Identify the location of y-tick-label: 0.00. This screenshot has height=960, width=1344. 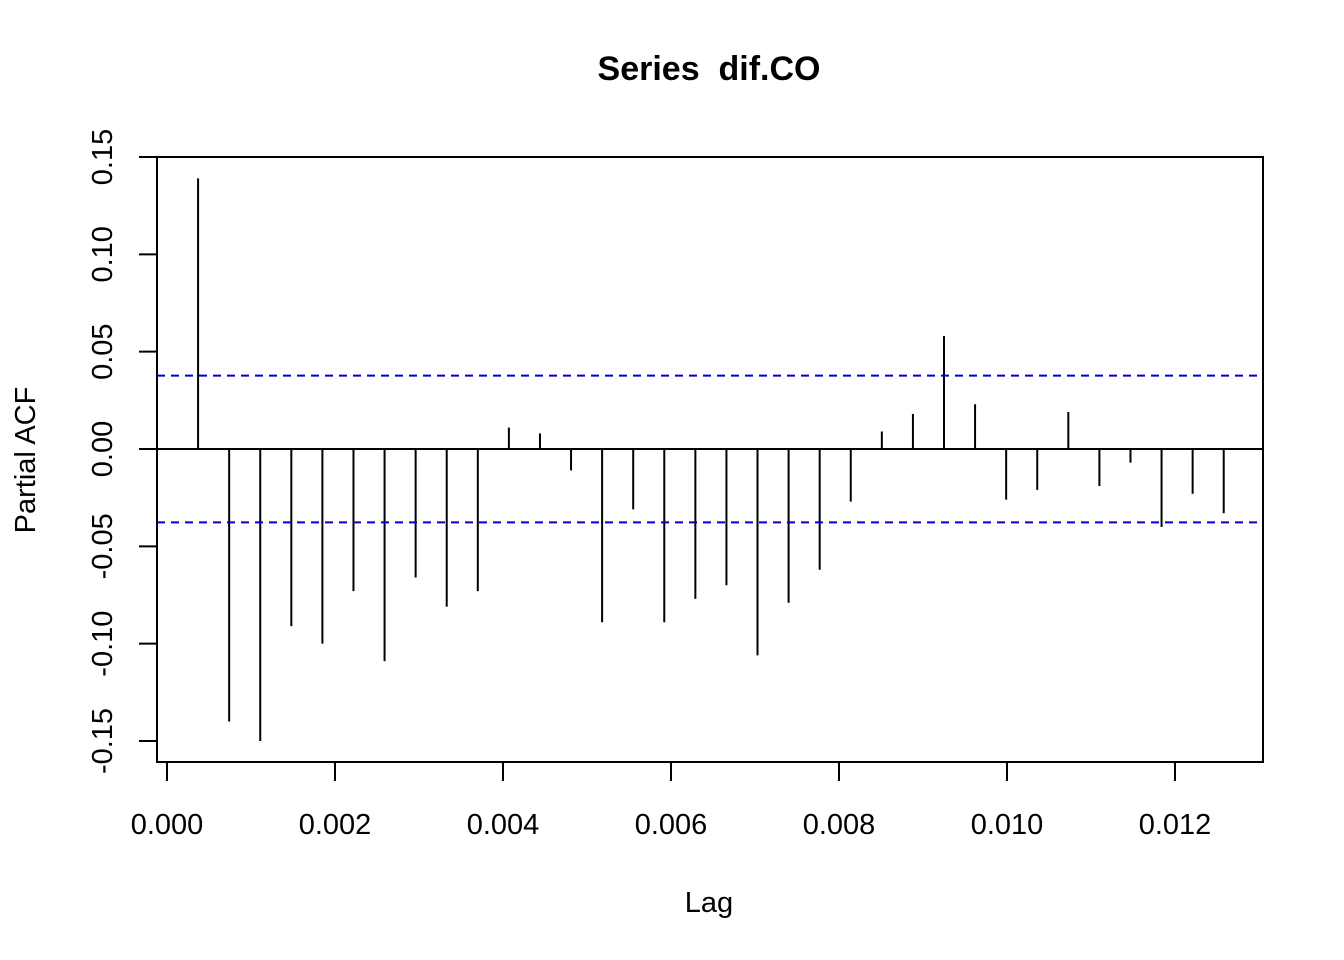
(103, 449).